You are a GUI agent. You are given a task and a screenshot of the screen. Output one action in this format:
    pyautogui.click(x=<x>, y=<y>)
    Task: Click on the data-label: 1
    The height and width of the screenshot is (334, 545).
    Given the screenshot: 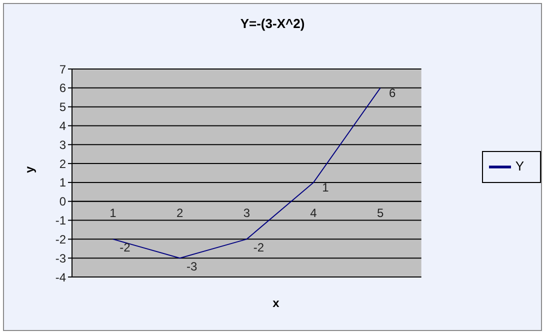 What is the action you would take?
    pyautogui.click(x=326, y=187)
    